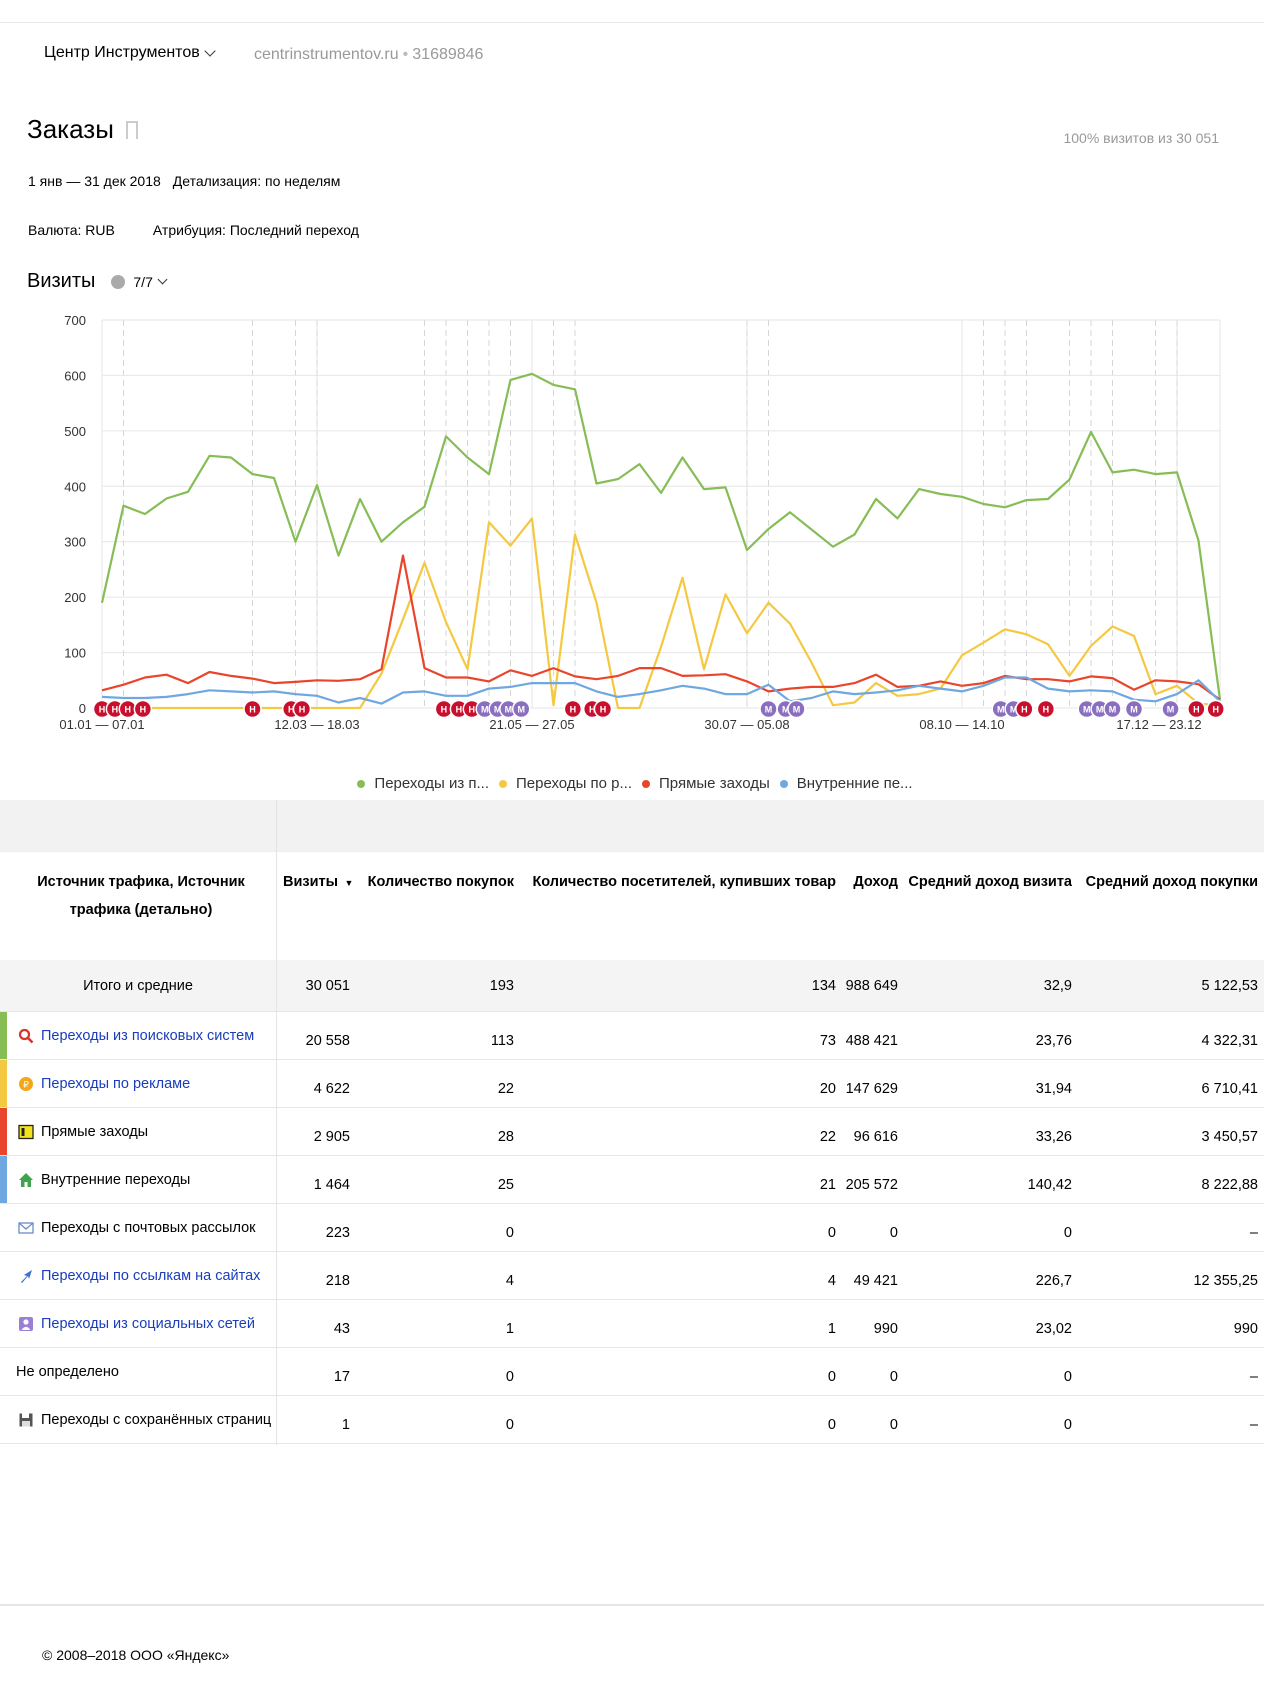 Image resolution: width=1264 pixels, height=1694 pixels. Describe the element at coordinates (82, 708) in the screenshot. I see `y-tick-label: 0` at that location.